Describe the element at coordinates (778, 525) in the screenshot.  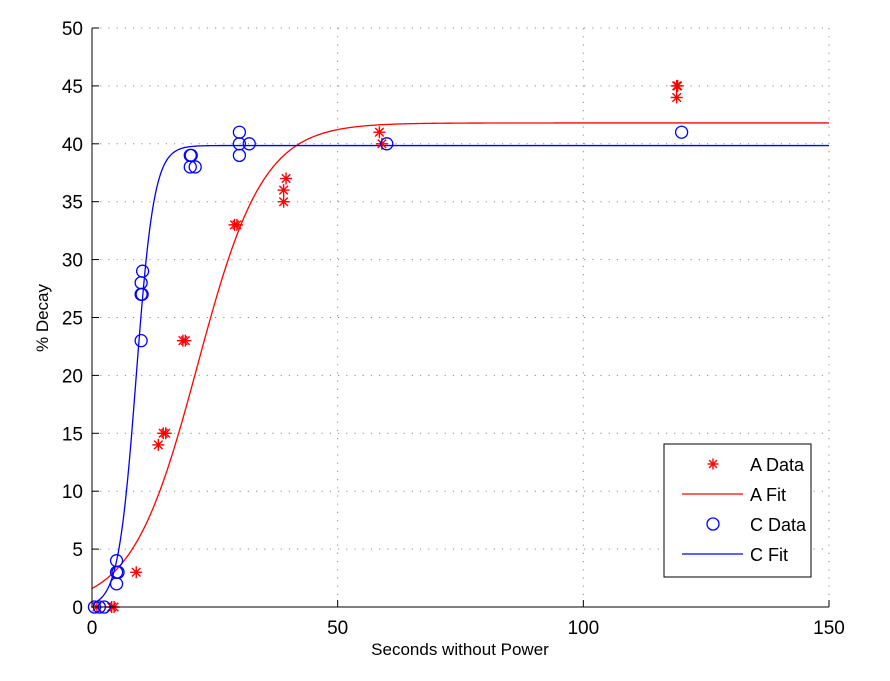
I see `legend-label: C Data` at that location.